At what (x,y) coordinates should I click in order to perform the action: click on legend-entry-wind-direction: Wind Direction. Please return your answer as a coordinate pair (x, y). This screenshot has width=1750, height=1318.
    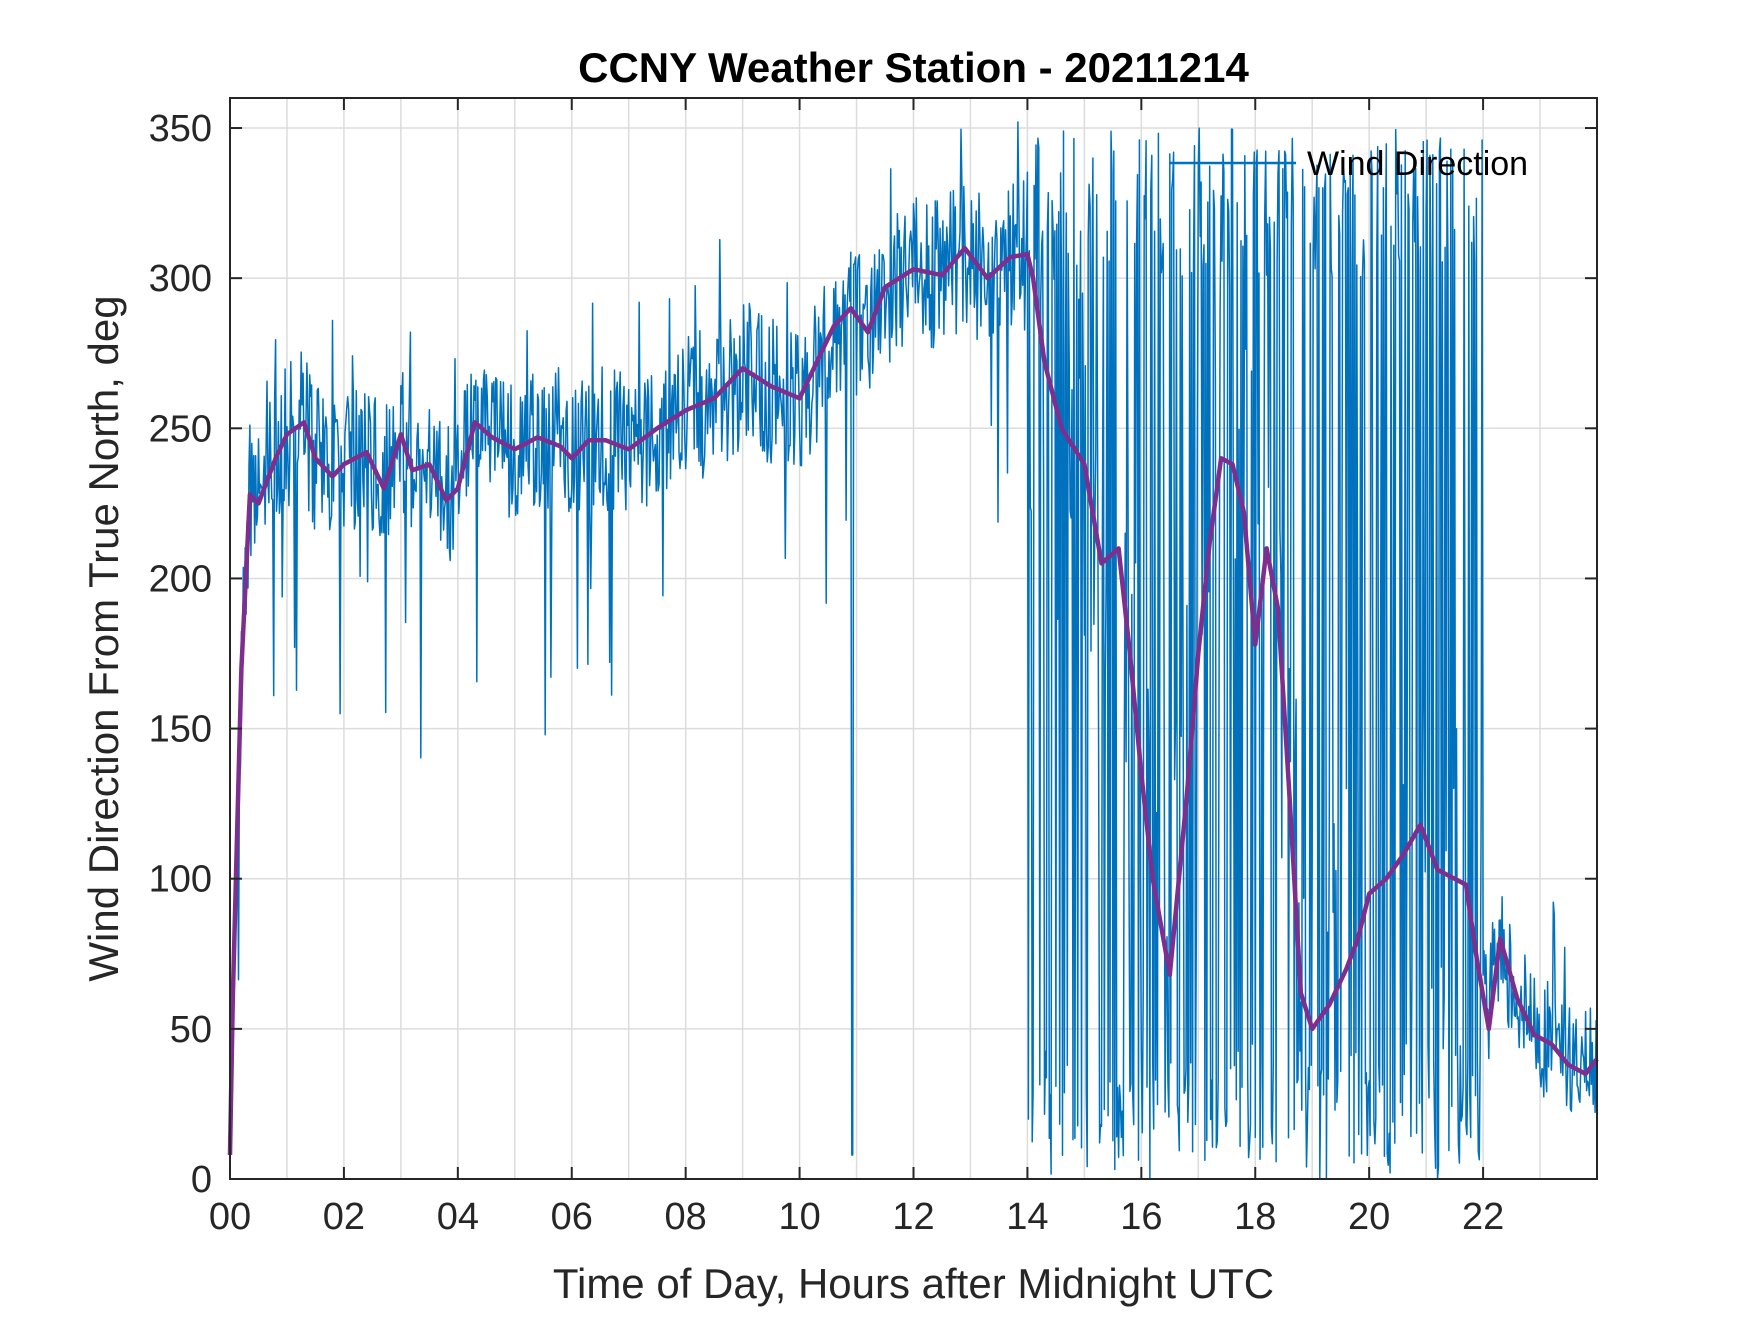
    Looking at the image, I should click on (1417, 164).